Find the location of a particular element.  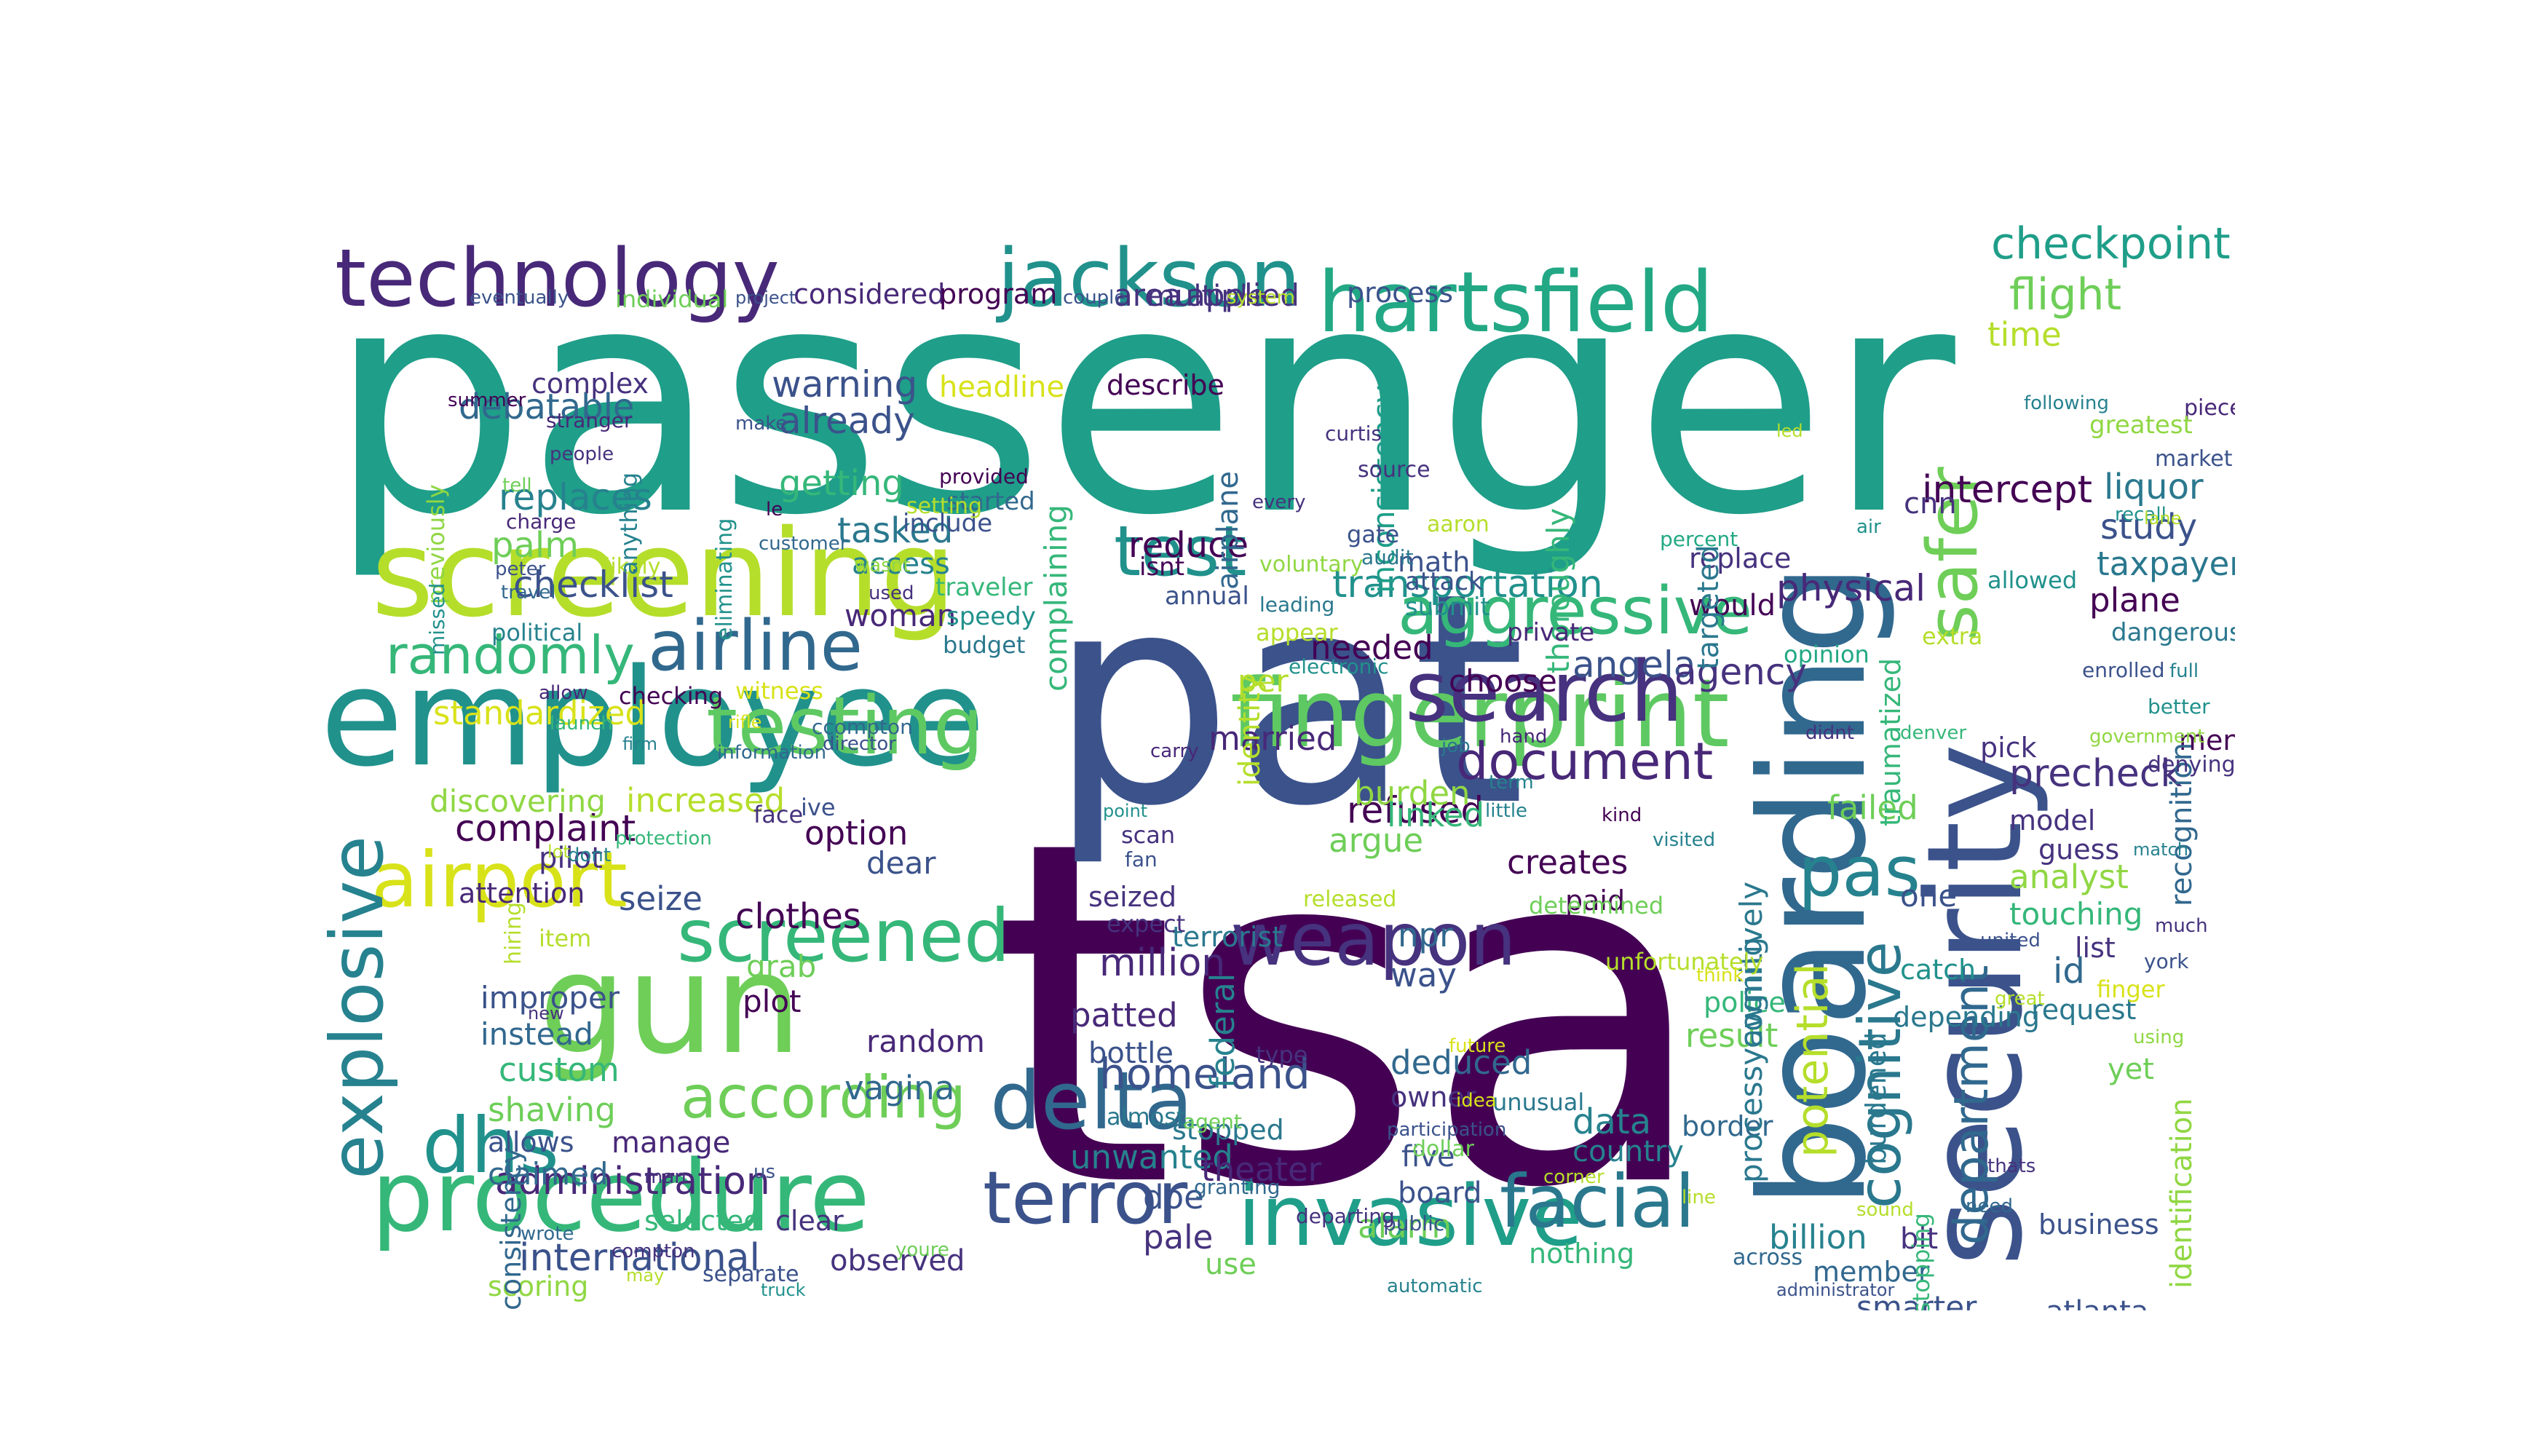

cloud-word-eventually: eventually is located at coordinates (519, 298).